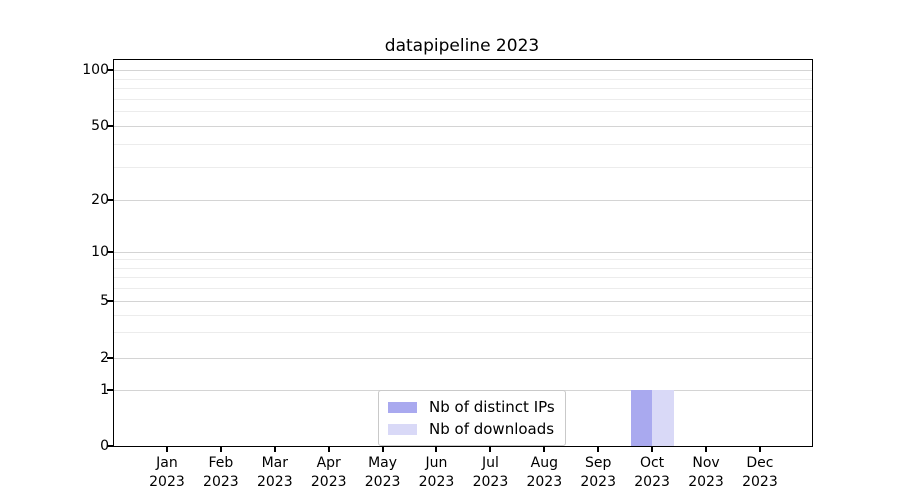 This screenshot has height=500, width=900. Describe the element at coordinates (100, 252) in the screenshot. I see `y-tick-label: 10` at that location.